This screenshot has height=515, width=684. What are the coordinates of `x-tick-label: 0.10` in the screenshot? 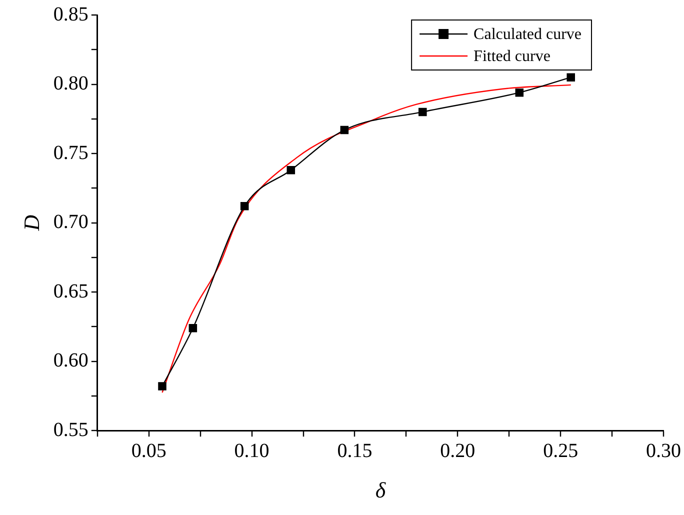 It's located at (252, 451).